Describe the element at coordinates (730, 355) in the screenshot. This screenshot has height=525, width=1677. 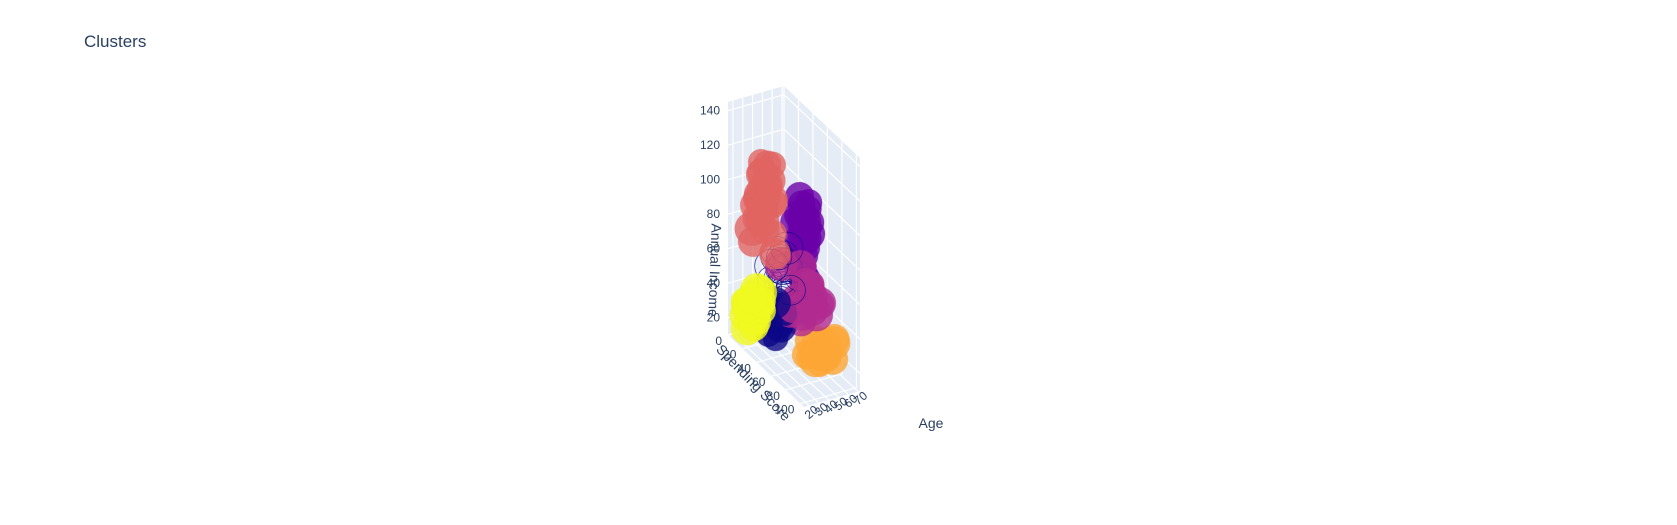
I see `tick-label-score: 20` at that location.